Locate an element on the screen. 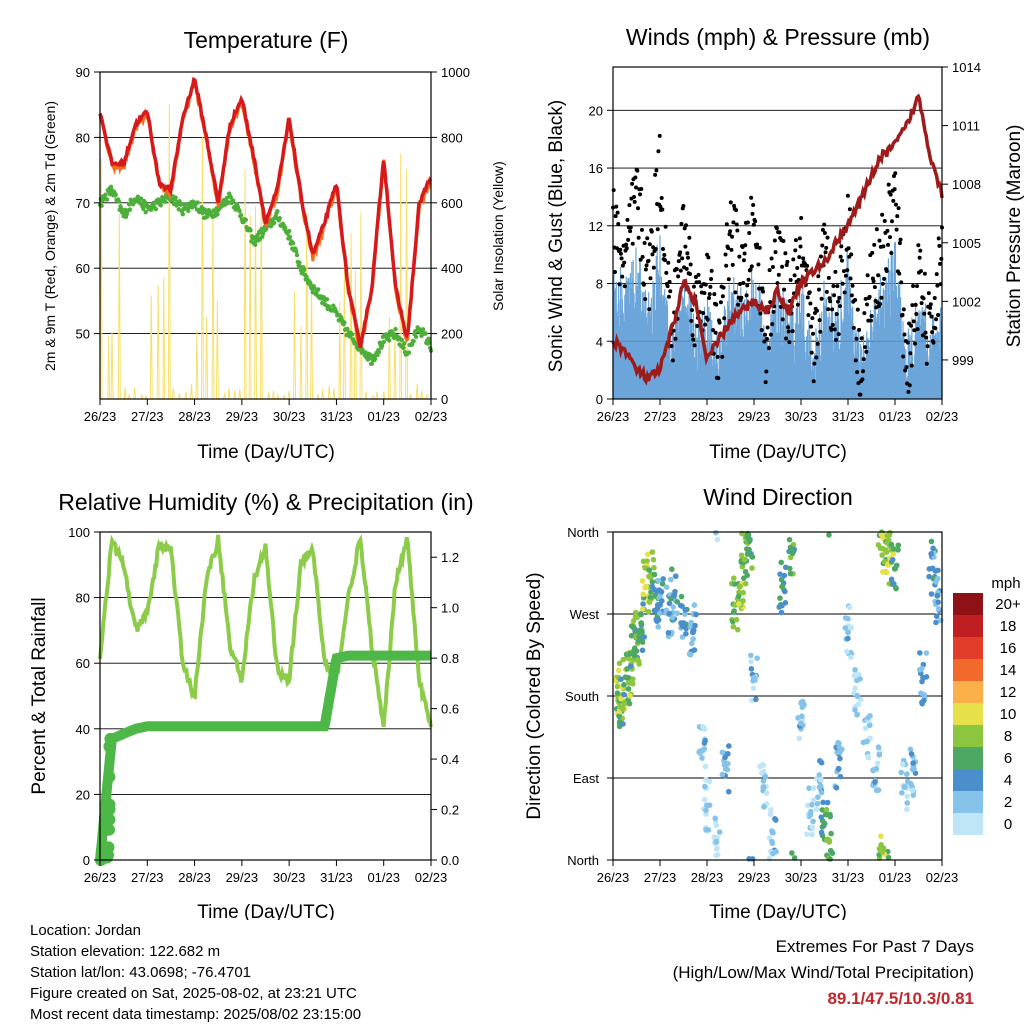 Image resolution: width=1024 pixels, height=1025 pixels. extremes-value: 89.1/47.5/10.3/0.81 is located at coordinates (900, 998).